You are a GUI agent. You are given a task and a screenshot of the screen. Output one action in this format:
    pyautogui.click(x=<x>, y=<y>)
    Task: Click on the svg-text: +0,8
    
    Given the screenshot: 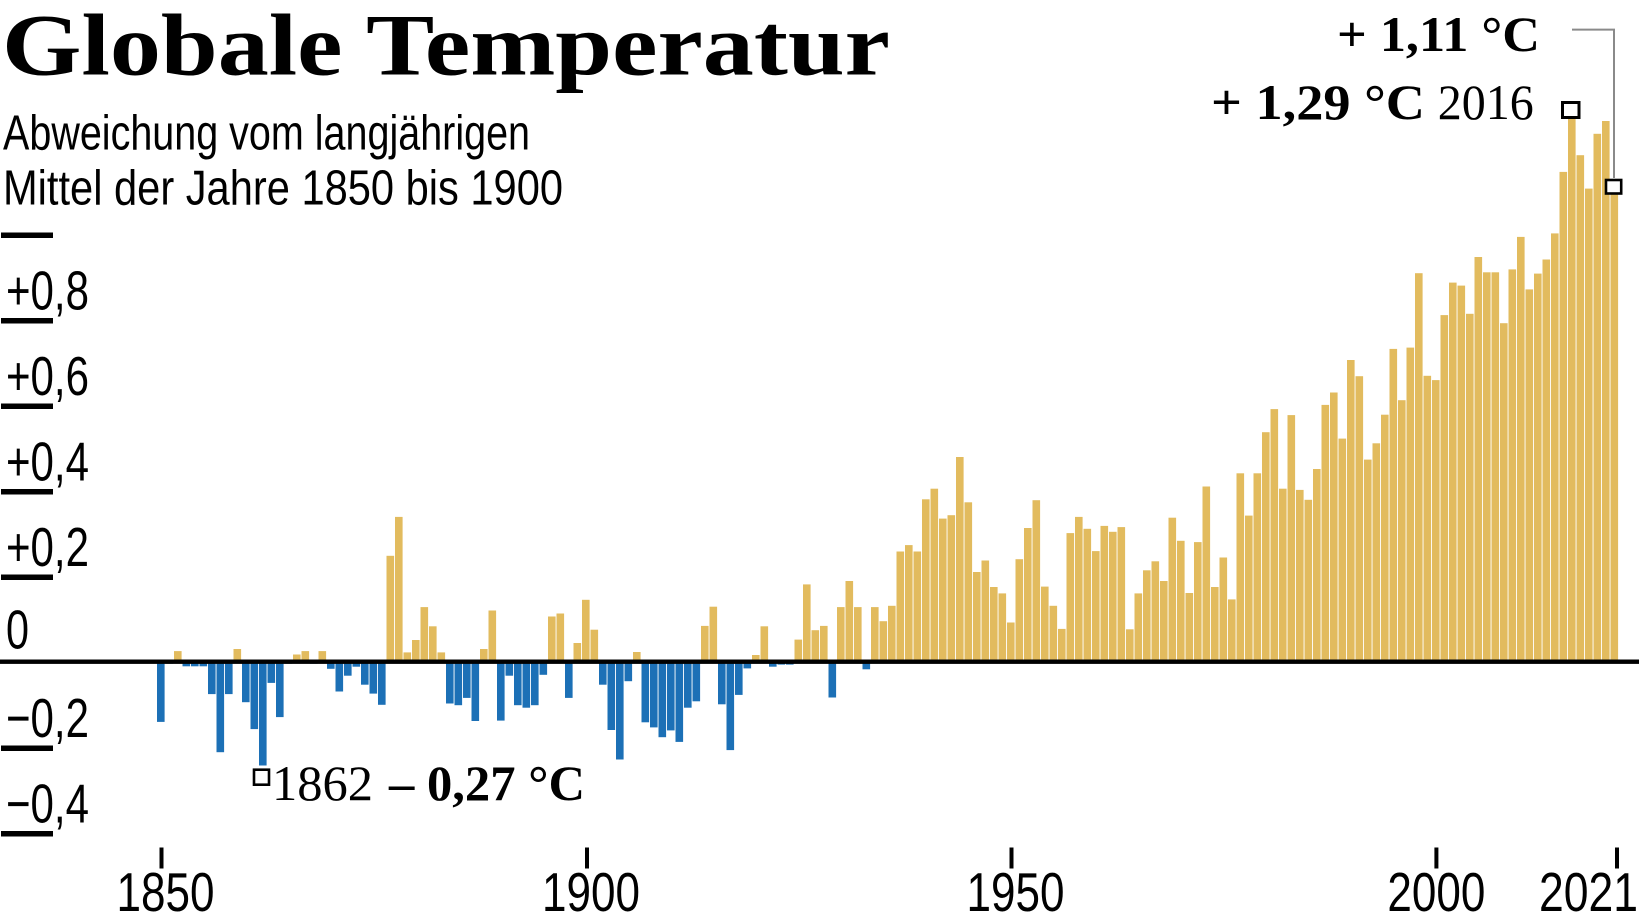 What is the action you would take?
    pyautogui.click(x=47, y=290)
    